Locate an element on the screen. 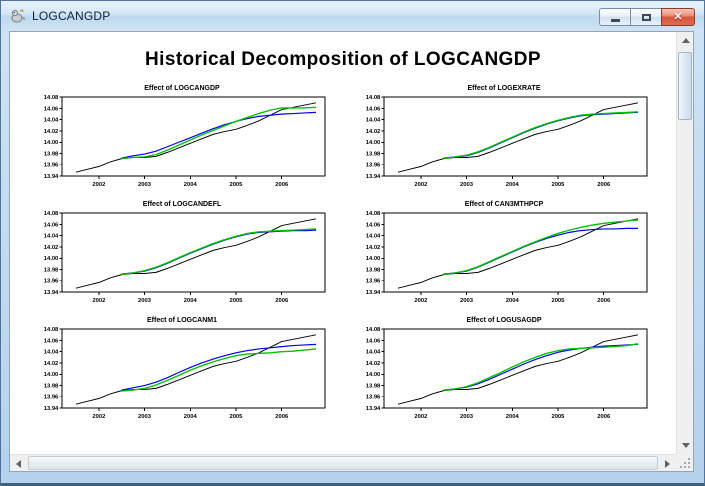 This screenshot has width=705, height=486. maximize-icon is located at coordinates (646, 17).